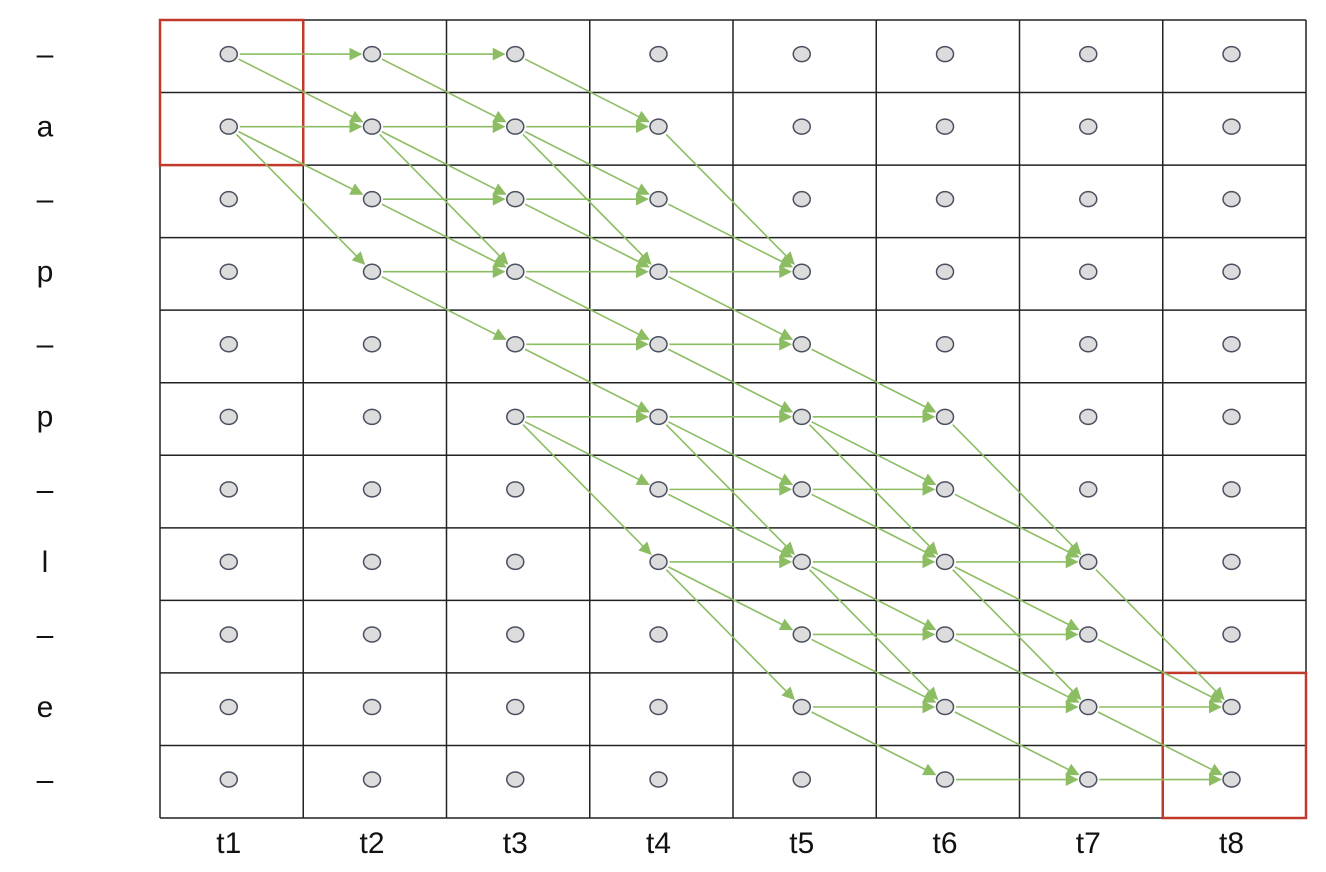 The image size is (1326, 872). I want to click on column-label: t8, so click(1231, 843).